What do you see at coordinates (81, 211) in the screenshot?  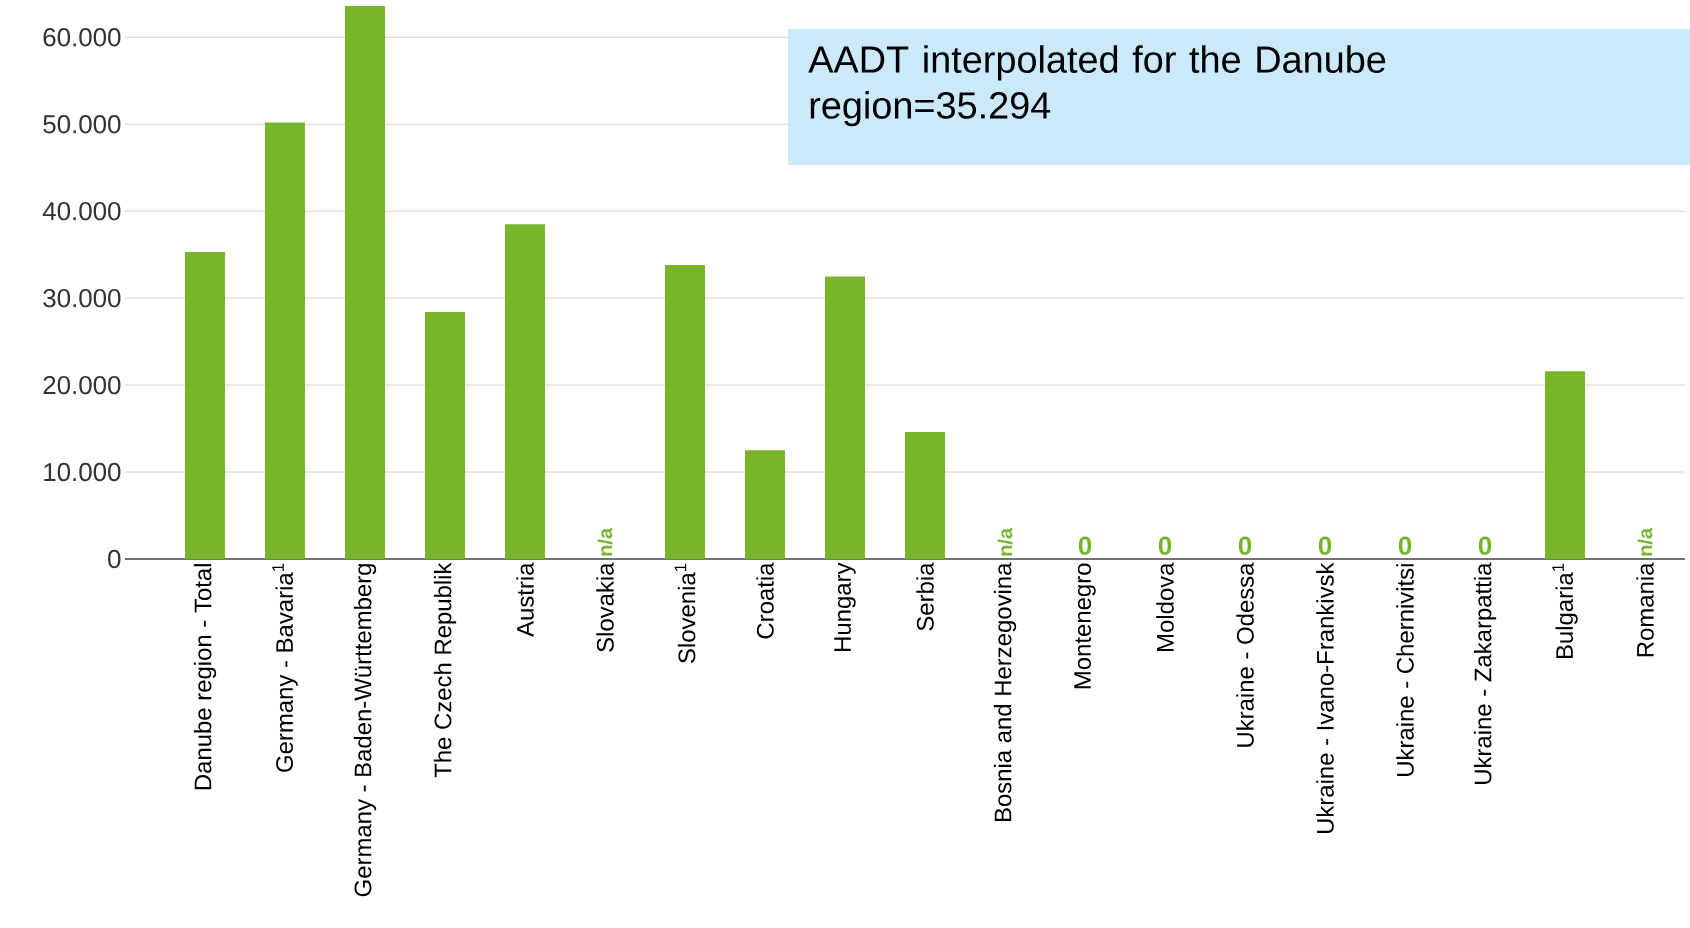 I see `y-tick-label: 40.000` at bounding box center [81, 211].